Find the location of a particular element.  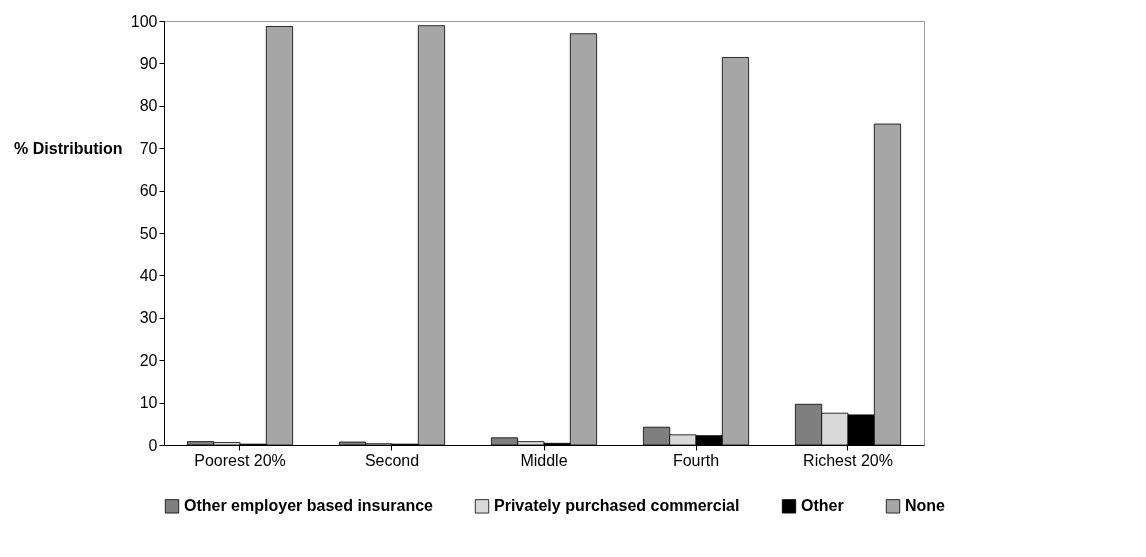

x-tick-label: Poorest 20% is located at coordinates (240, 460).